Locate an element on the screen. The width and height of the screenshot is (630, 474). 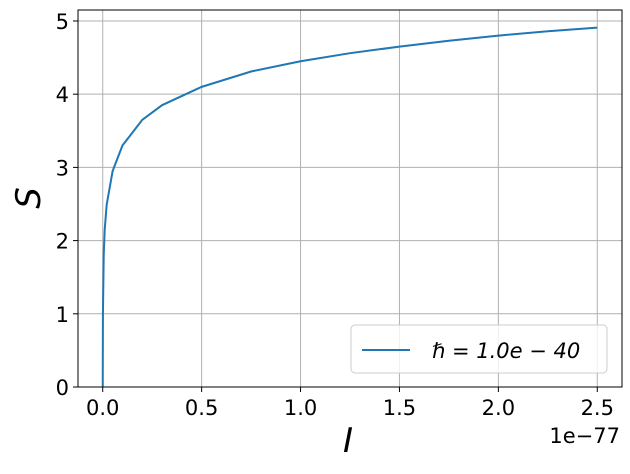
x-offset-label: 1e−77 is located at coordinates (584, 436).